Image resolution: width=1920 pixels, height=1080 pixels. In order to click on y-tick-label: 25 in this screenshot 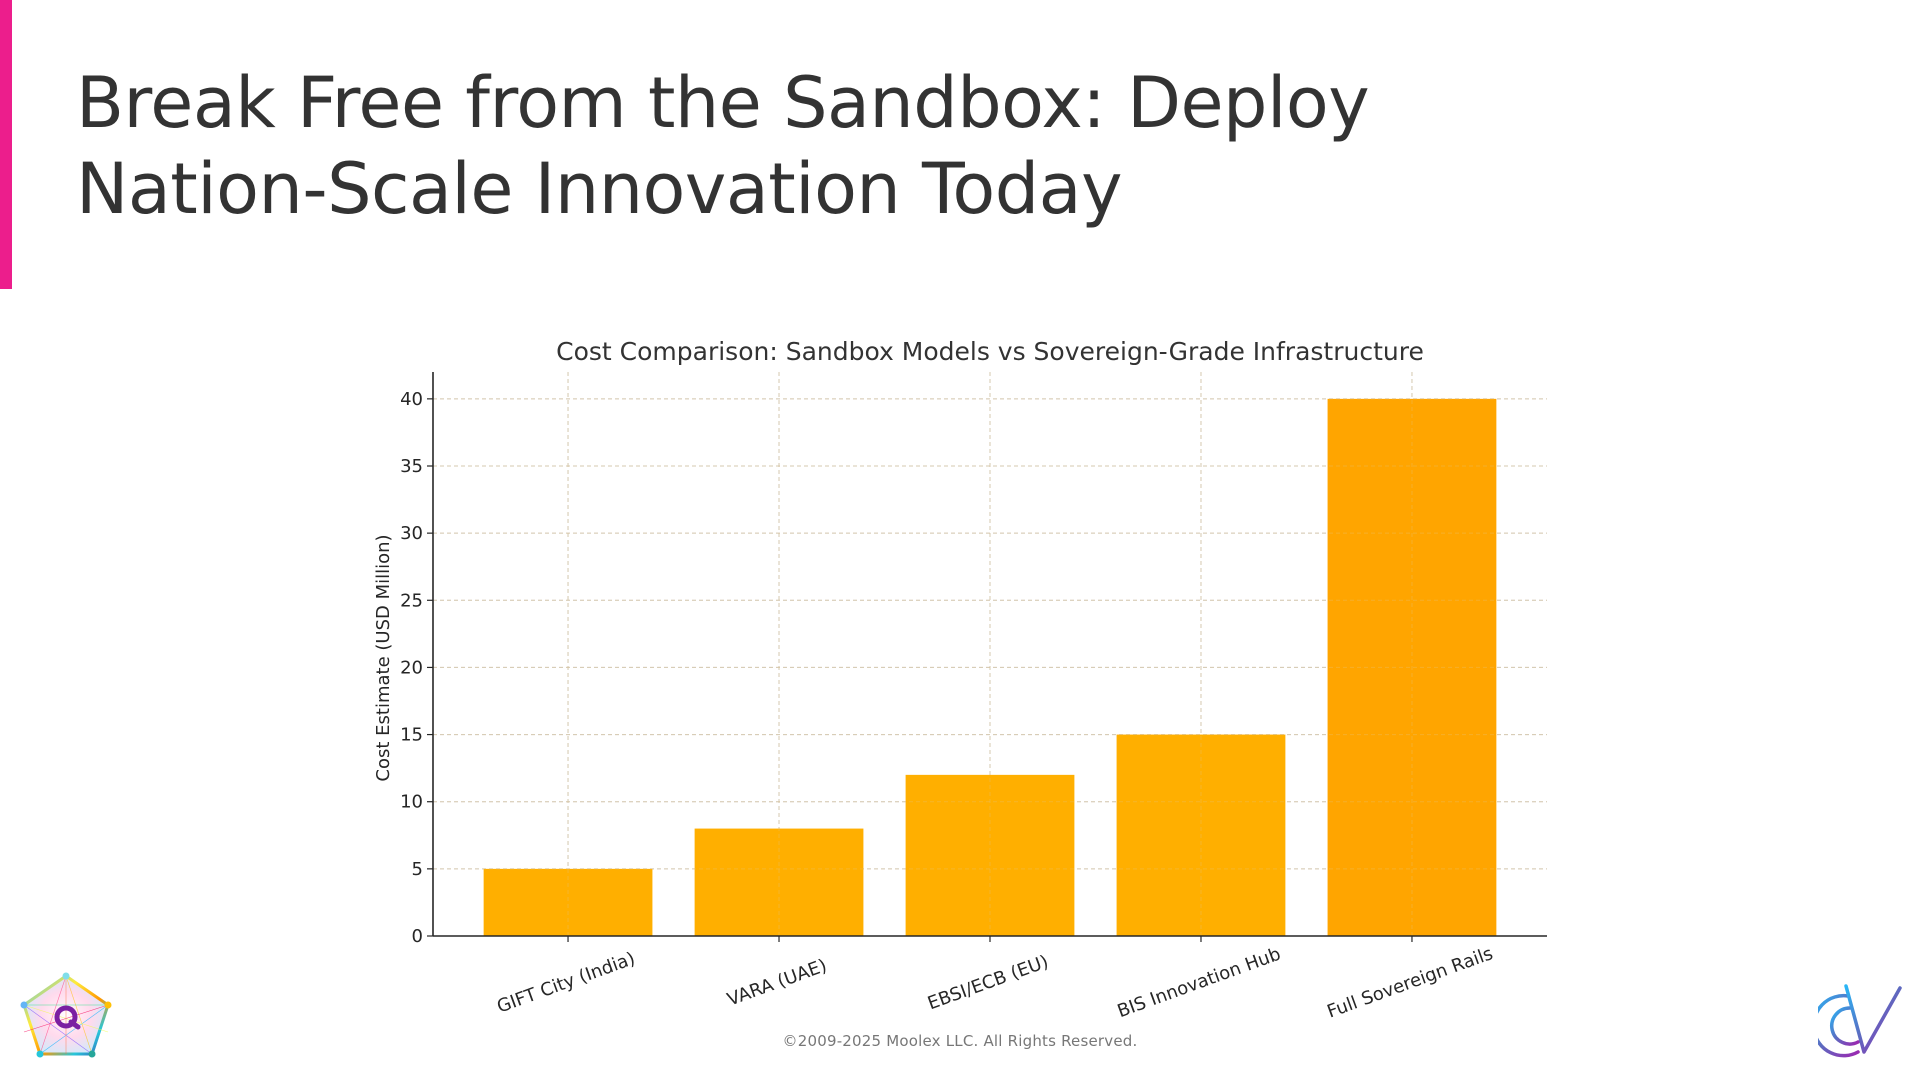, I will do `click(411, 600)`.